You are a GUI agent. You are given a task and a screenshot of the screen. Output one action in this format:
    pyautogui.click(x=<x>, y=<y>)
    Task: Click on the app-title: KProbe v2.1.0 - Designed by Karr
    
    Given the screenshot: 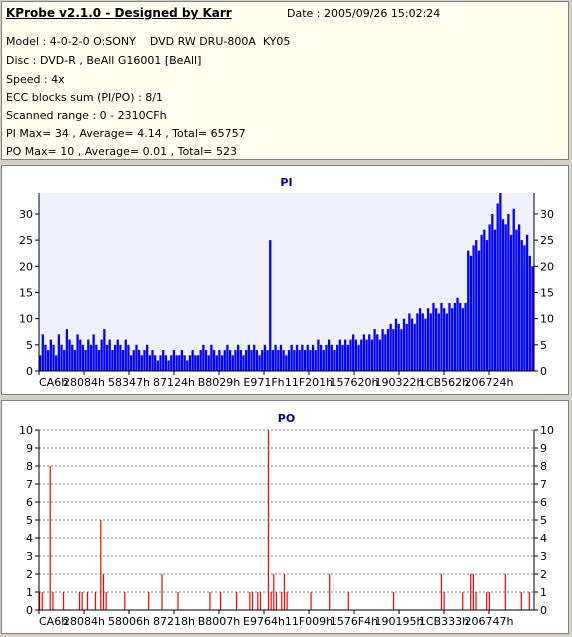 What is the action you would take?
    pyautogui.click(x=119, y=13)
    